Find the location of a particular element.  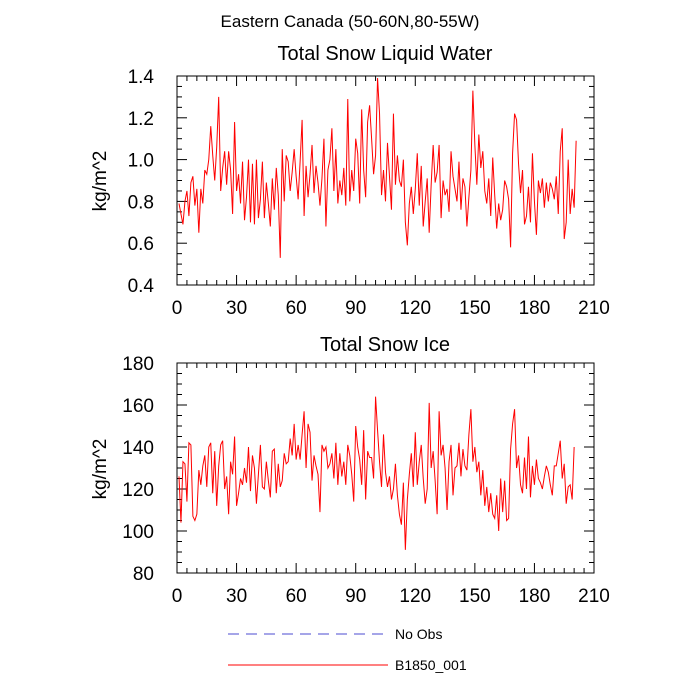

y-tick-label: 0.8 is located at coordinates (141, 202).